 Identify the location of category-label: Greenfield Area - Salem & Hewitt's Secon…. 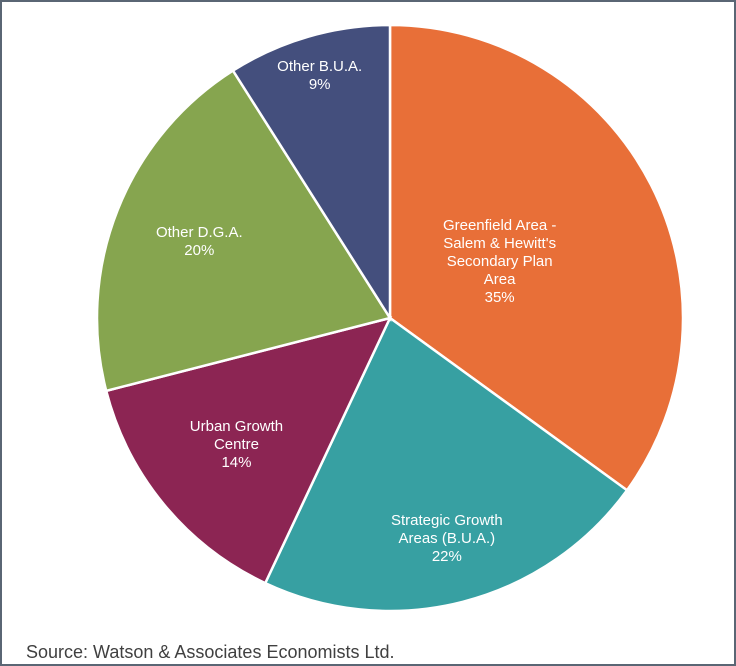
(499, 253).